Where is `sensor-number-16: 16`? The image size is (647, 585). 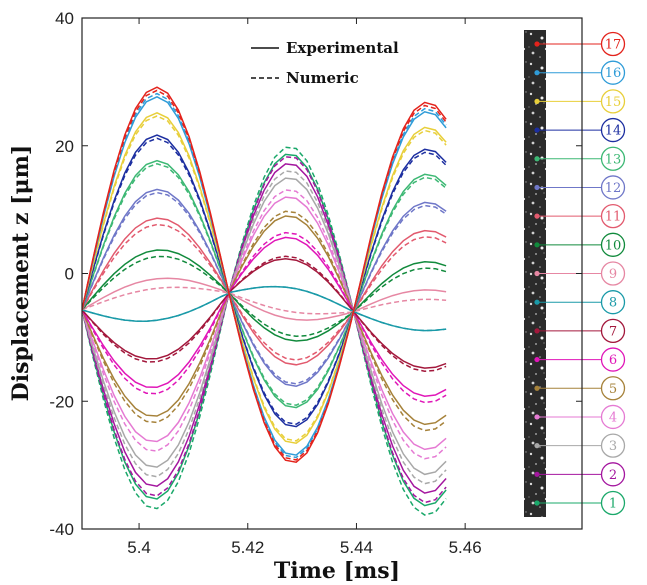 sensor-number-16: 16 is located at coordinates (613, 73).